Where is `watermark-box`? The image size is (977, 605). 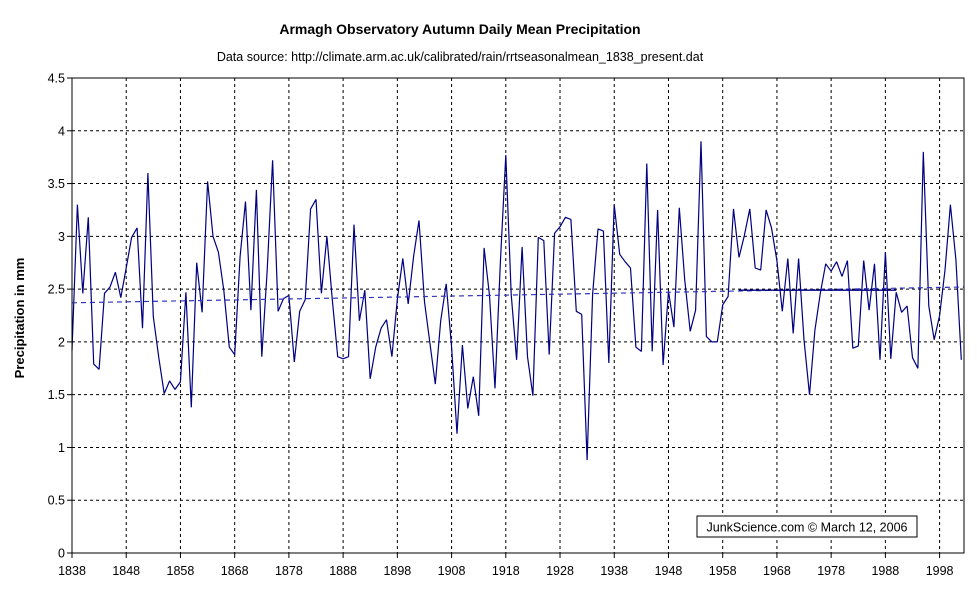 watermark-box is located at coordinates (807, 526).